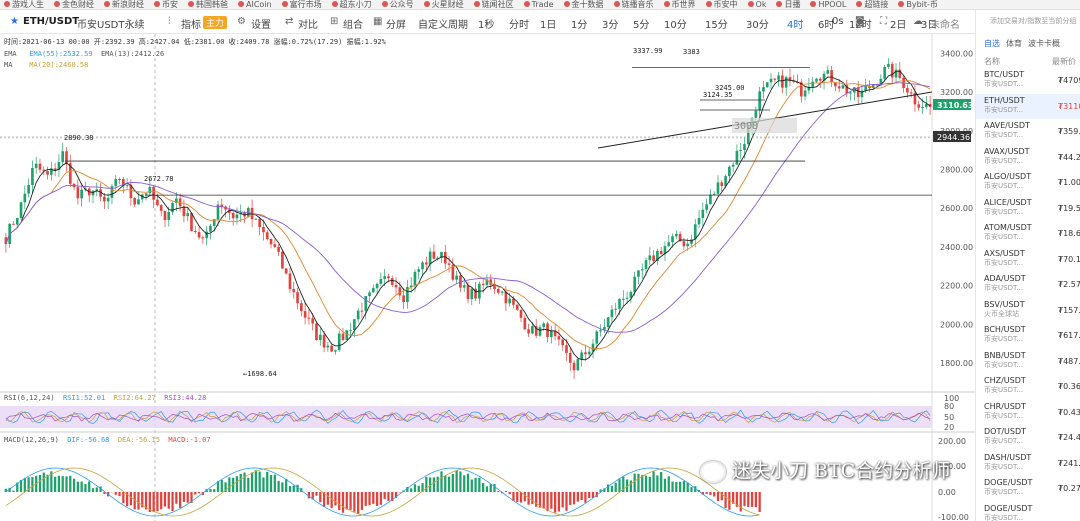 The image size is (1080, 521). What do you see at coordinates (757, 25) in the screenshot?
I see `period-8: 30分` at bounding box center [757, 25].